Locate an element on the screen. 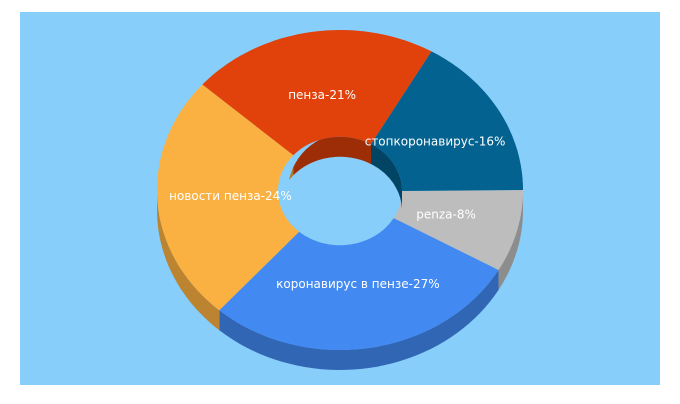 Image resolution: width=680 pixels, height=404 pixels. data-label: коронавирус в пензе-27% is located at coordinates (357, 284).